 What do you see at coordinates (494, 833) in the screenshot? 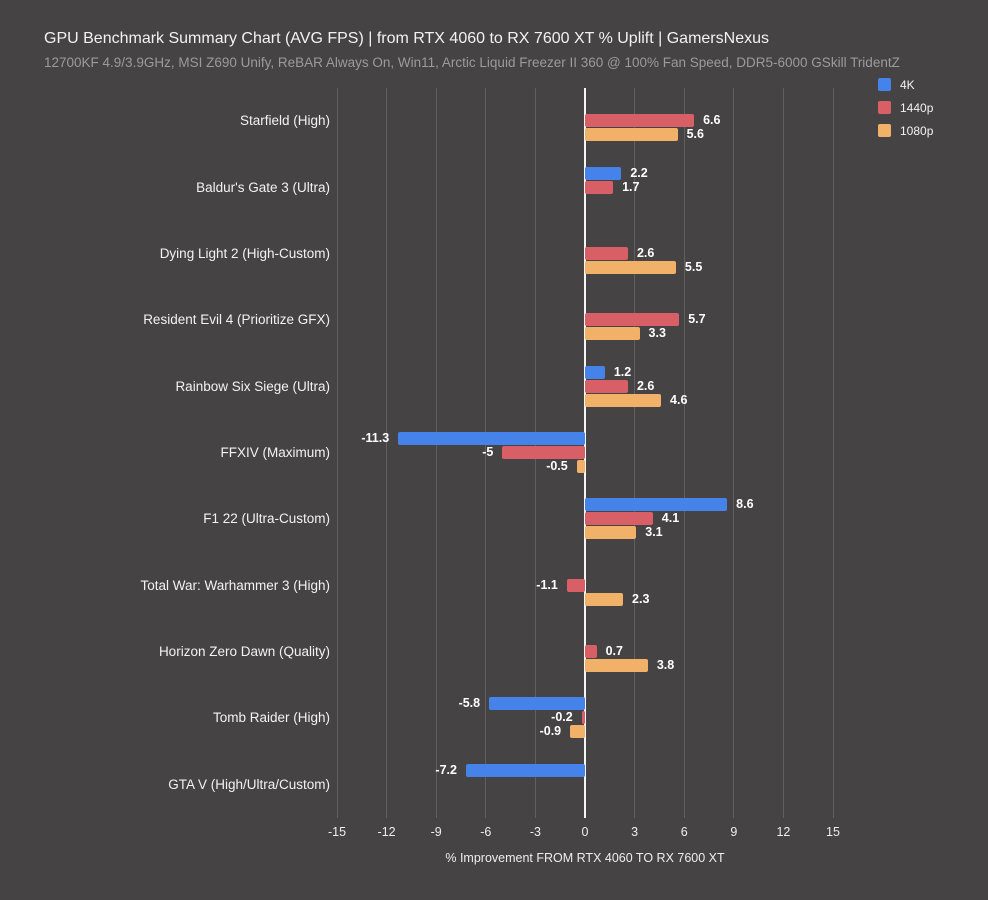
I see `x-axis-ticks: -15 -12 -9 -6 -3 0 3 6 9 12 15` at bounding box center [494, 833].